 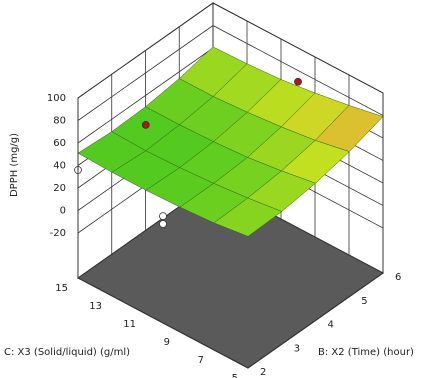 What do you see at coordinates (235, 375) in the screenshot?
I see `x3-tick-label: 5` at bounding box center [235, 375].